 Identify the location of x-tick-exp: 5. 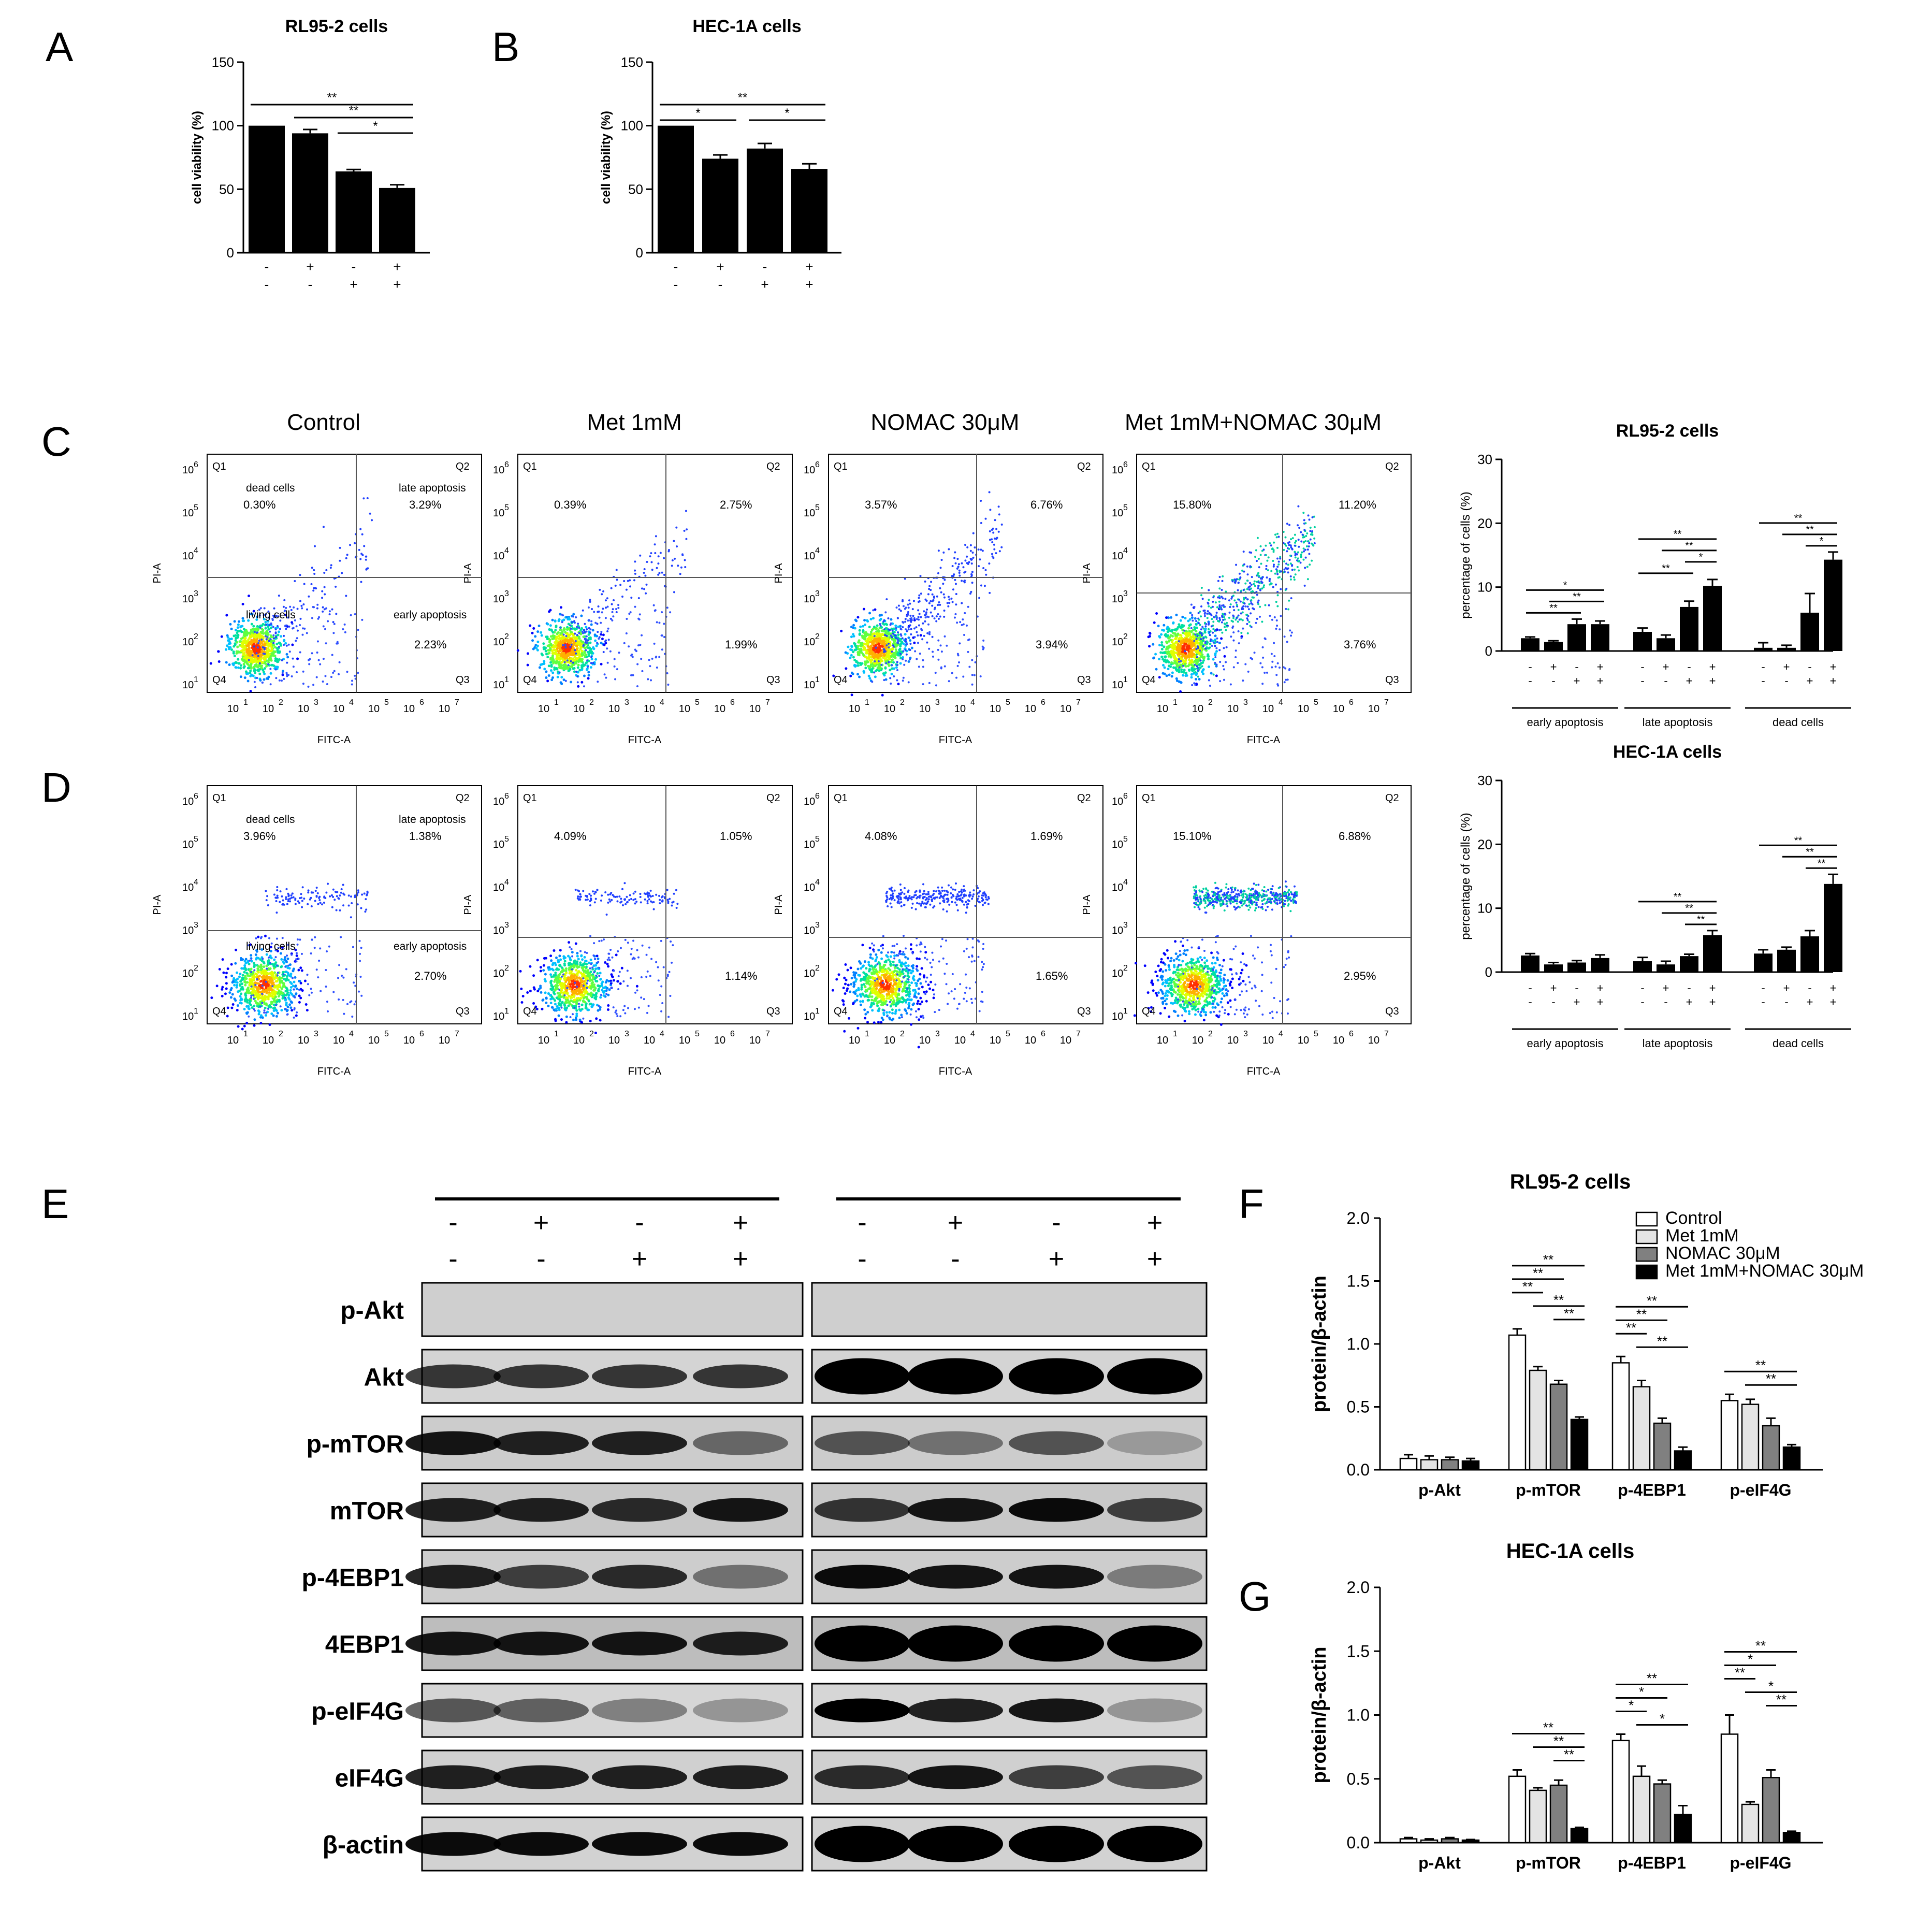
(1316, 702).